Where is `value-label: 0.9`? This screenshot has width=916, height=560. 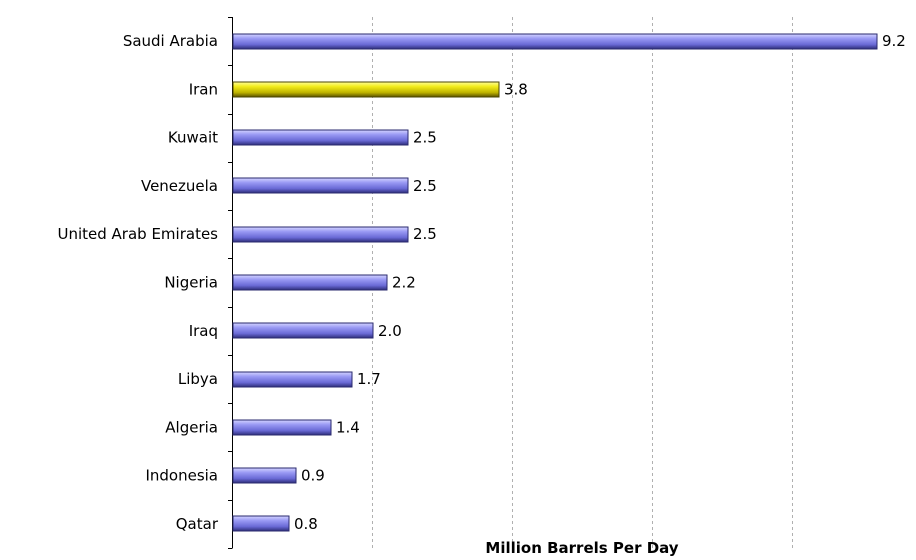
value-label: 0.9 is located at coordinates (313, 476).